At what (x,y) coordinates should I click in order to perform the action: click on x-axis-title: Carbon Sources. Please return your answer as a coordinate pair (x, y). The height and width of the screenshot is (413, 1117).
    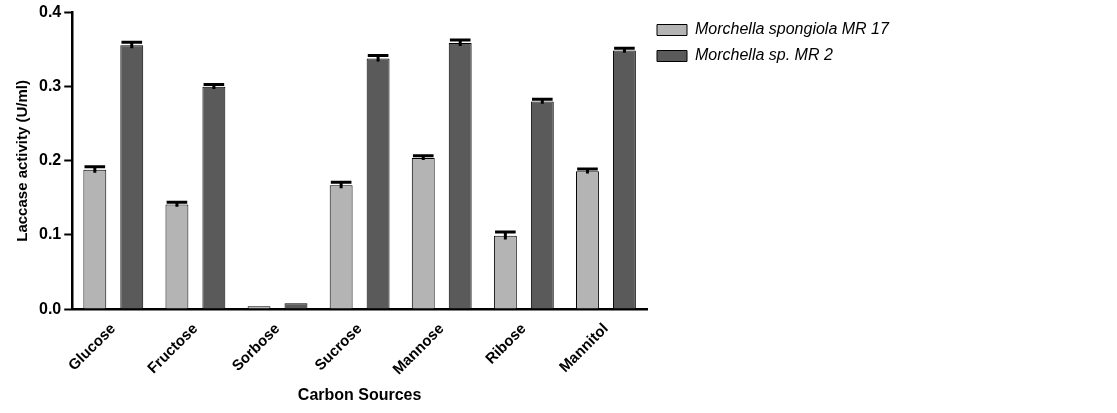
    Looking at the image, I should click on (359, 394).